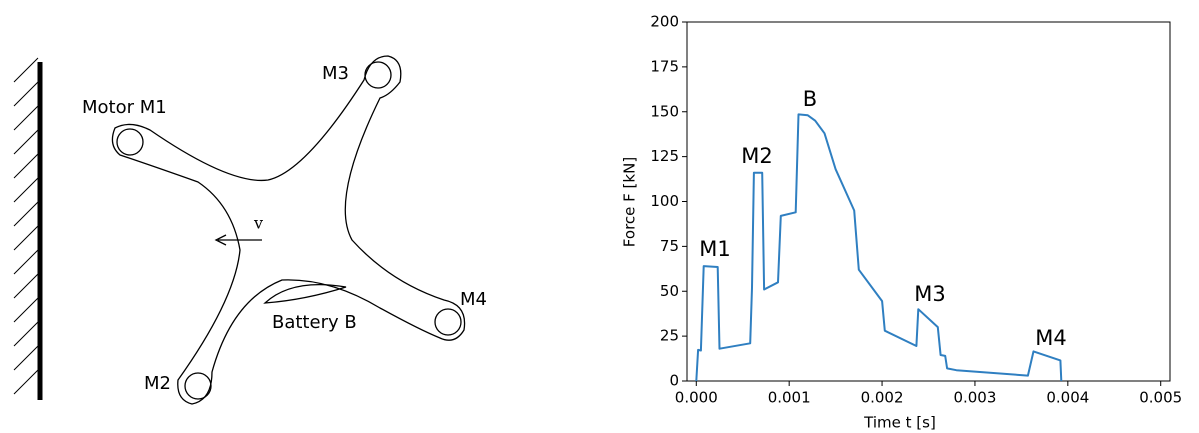  I want to click on label-v: v, so click(258, 223).